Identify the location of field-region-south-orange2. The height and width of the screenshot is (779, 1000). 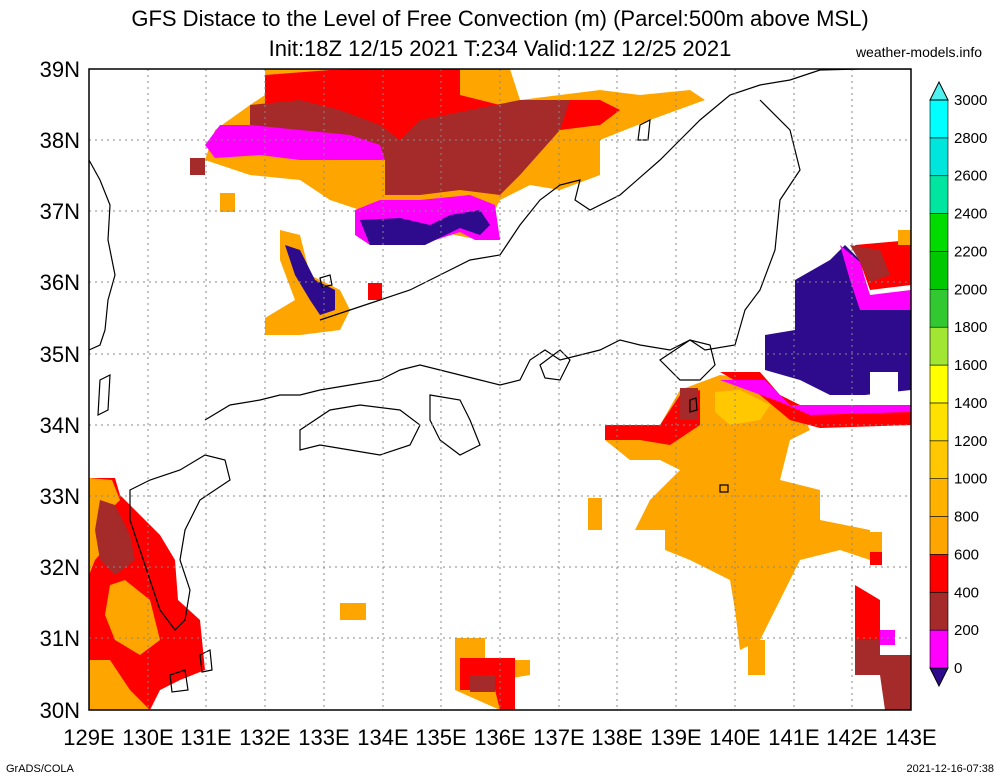
(595, 514).